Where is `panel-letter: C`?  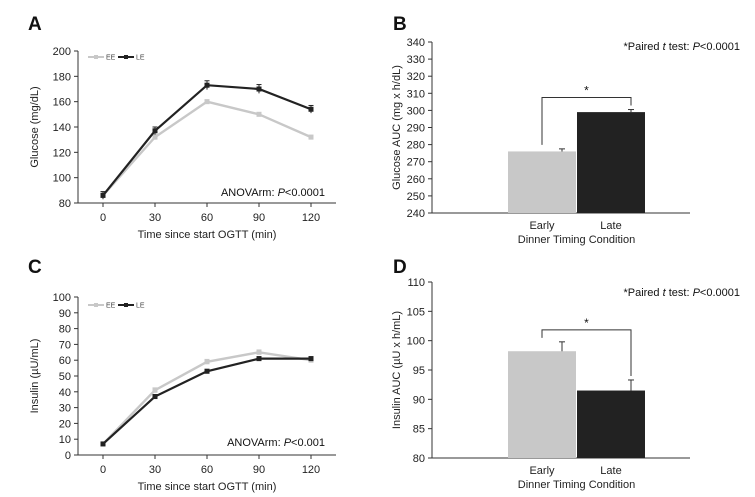
panel-letter: C is located at coordinates (35, 267).